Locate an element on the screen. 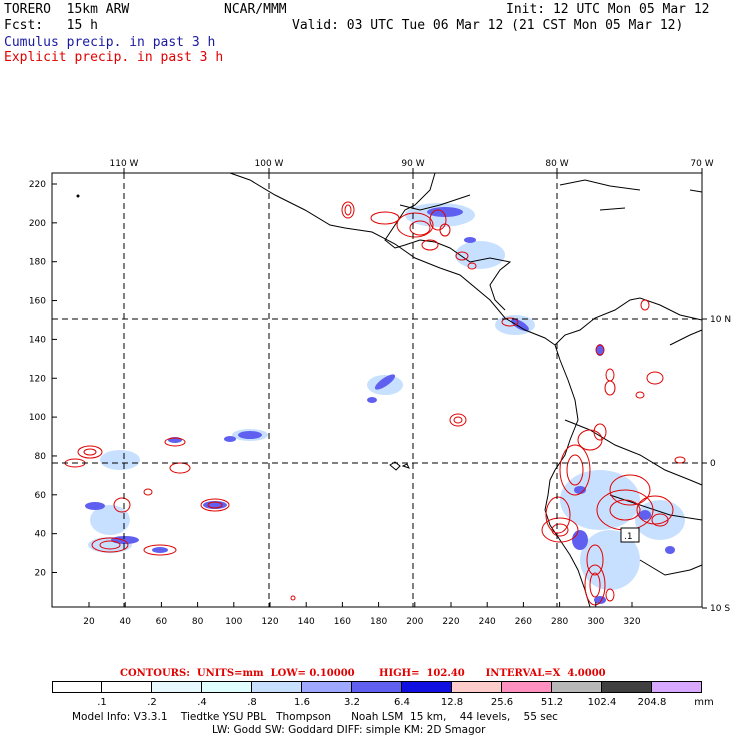 Image resolution: width=740 pixels, height=740 pixels. y-tick-200: 200 is located at coordinates (37, 224).